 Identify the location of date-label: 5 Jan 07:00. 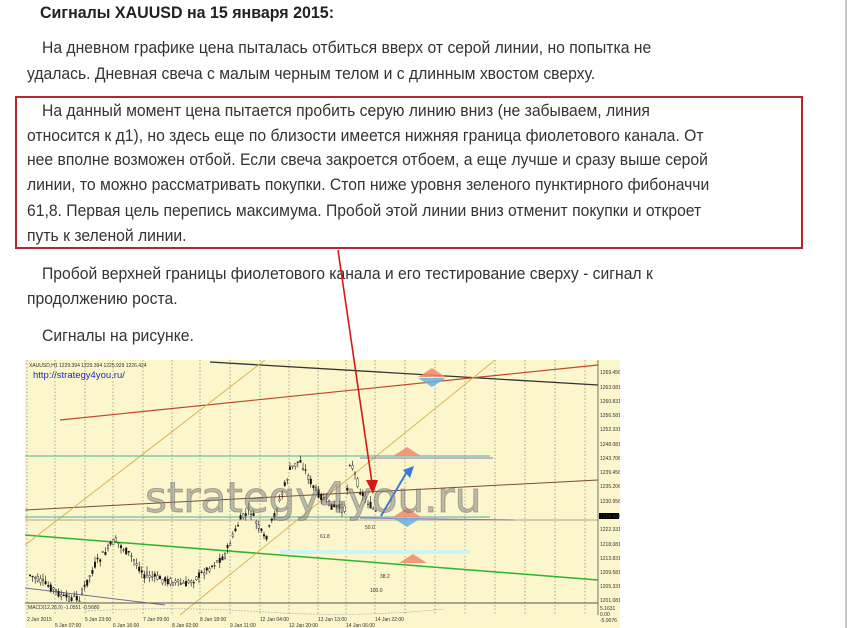
(68, 625).